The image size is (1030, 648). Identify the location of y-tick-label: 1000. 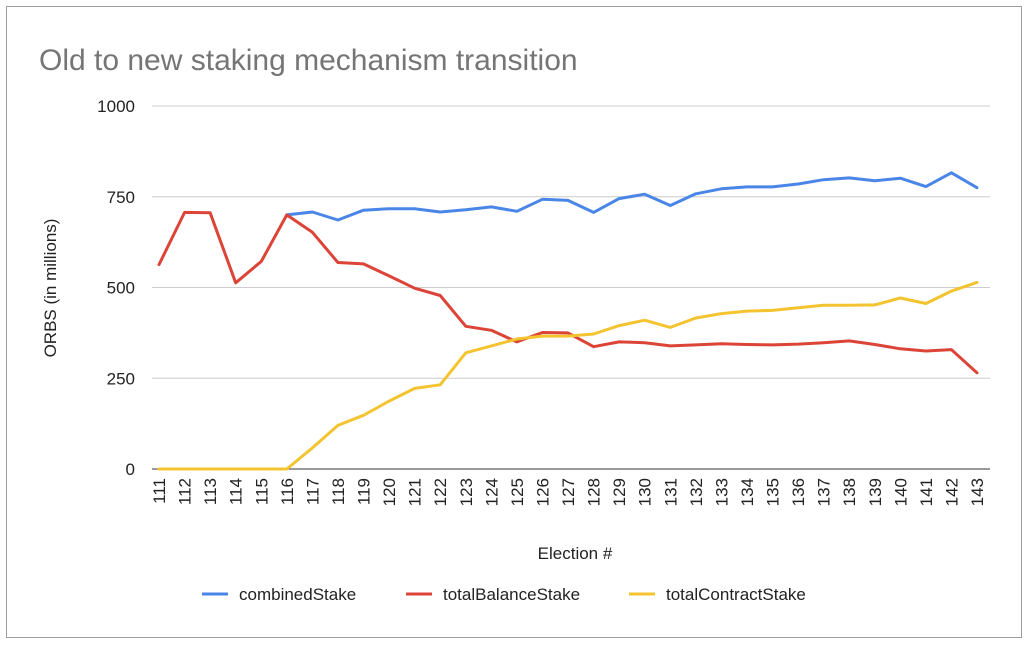
(116, 106).